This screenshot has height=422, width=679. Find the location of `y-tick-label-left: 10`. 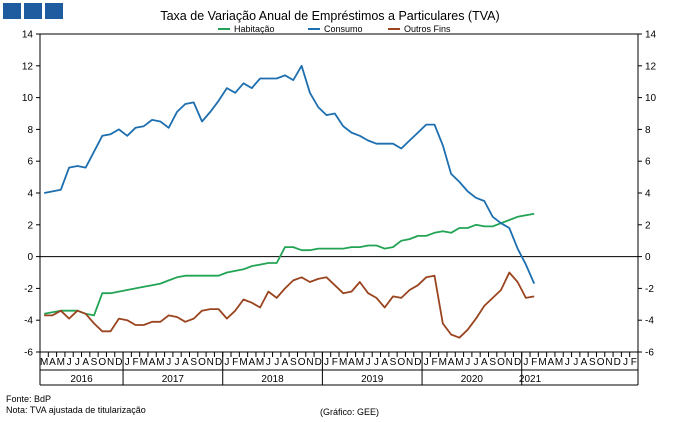

y-tick-label-left: 10 is located at coordinates (28, 98).